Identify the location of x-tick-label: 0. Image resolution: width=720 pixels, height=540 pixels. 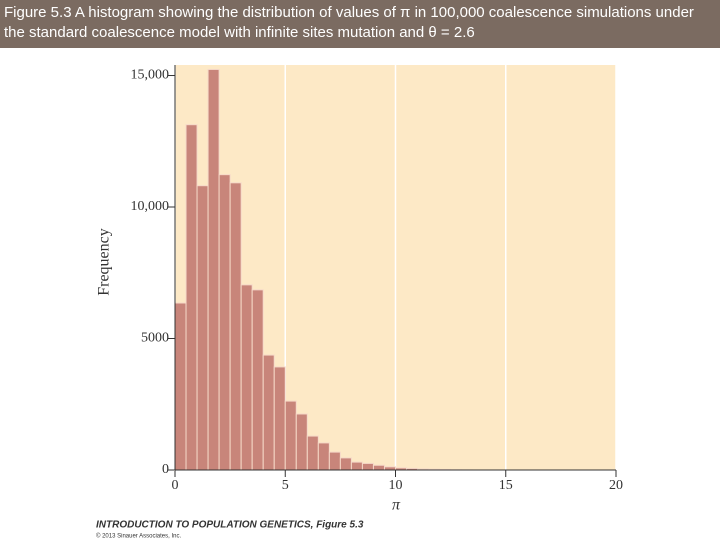
(175, 485).